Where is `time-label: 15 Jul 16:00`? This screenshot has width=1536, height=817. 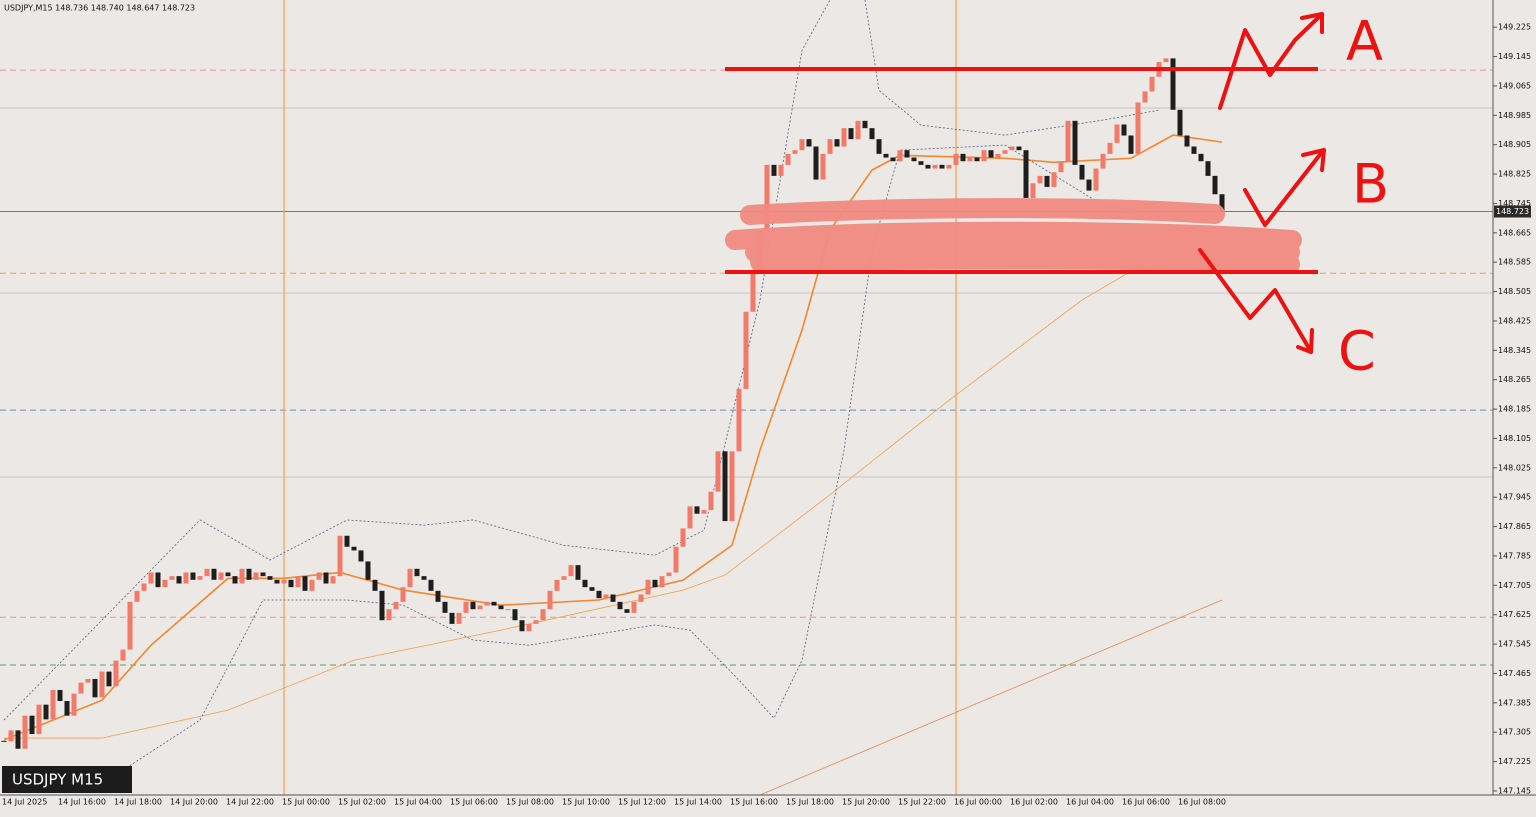 time-label: 15 Jul 16:00 is located at coordinates (754, 802).